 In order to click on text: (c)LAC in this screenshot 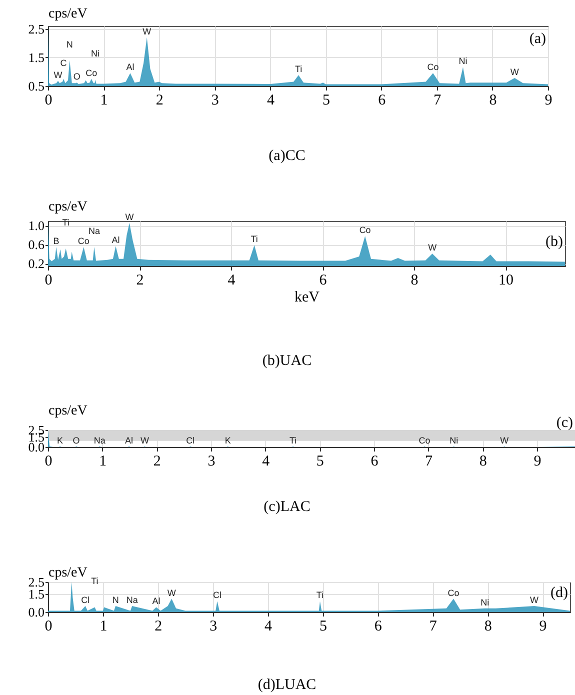, I will do `click(287, 507)`.